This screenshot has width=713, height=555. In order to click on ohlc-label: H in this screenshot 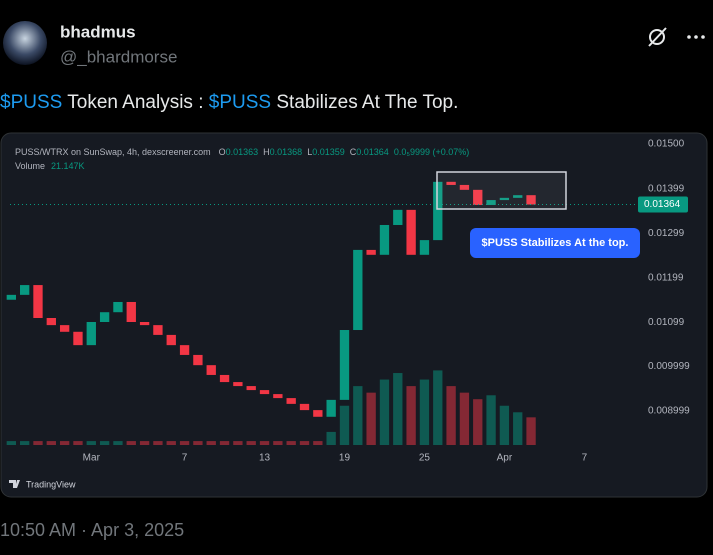, I will do `click(266, 152)`.